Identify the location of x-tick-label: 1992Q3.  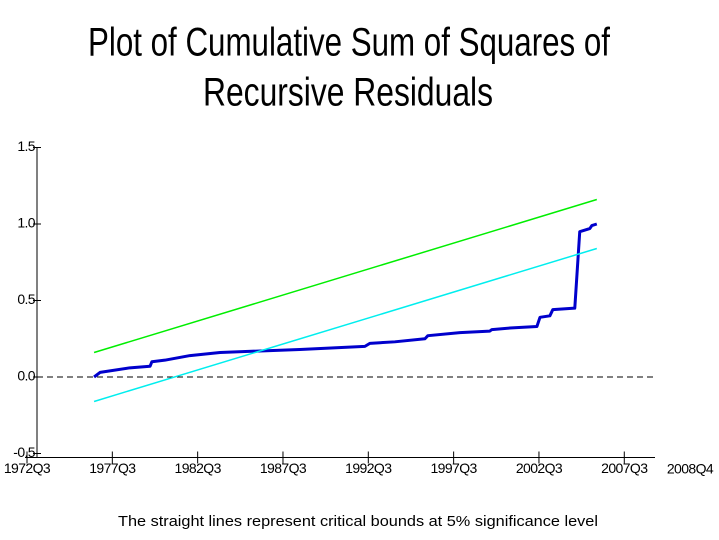
(368, 468).